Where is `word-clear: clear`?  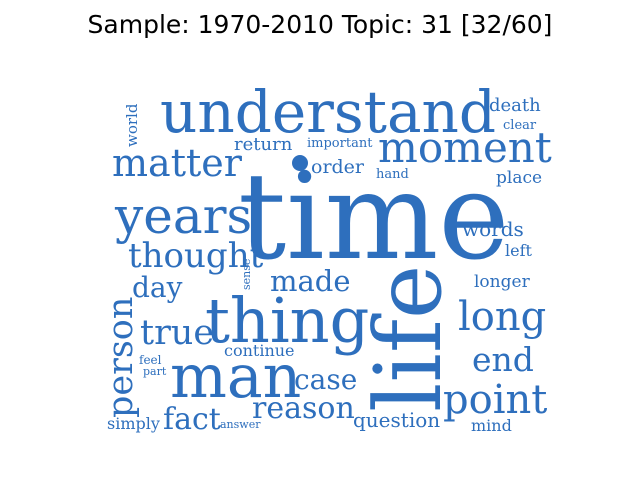
word-clear: clear is located at coordinates (520, 125).